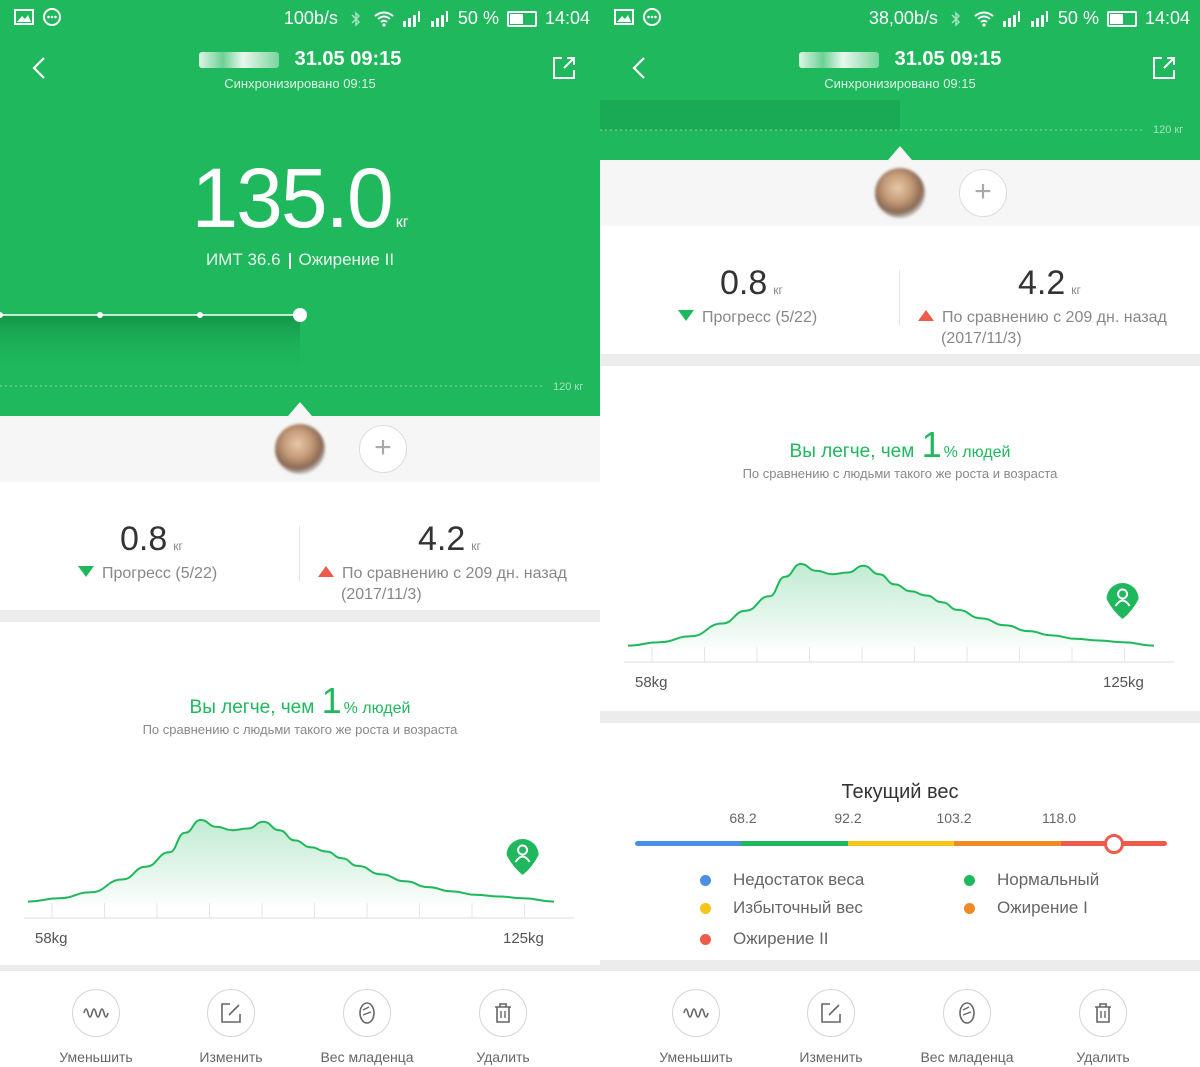 The width and height of the screenshot is (1200, 1067). Describe the element at coordinates (402, 222) in the screenshot. I see `weight-unit: кг` at that location.